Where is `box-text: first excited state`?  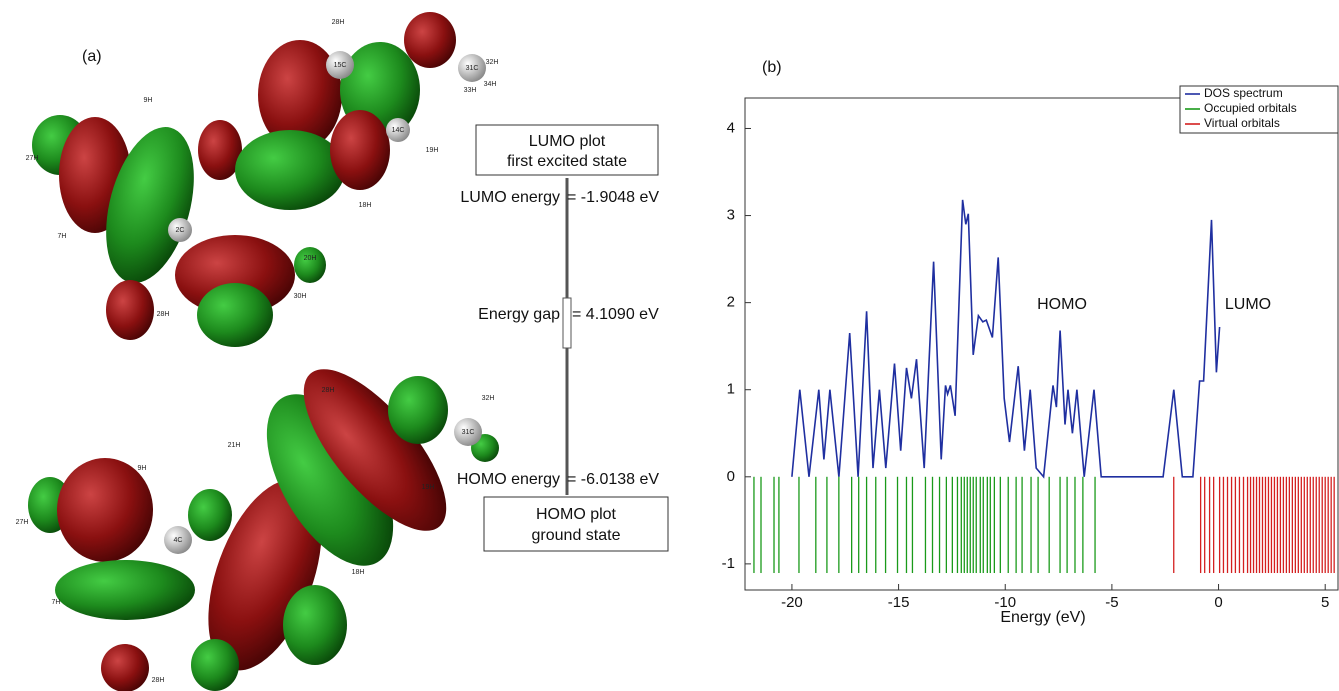 box-text: first excited state is located at coordinates (567, 161).